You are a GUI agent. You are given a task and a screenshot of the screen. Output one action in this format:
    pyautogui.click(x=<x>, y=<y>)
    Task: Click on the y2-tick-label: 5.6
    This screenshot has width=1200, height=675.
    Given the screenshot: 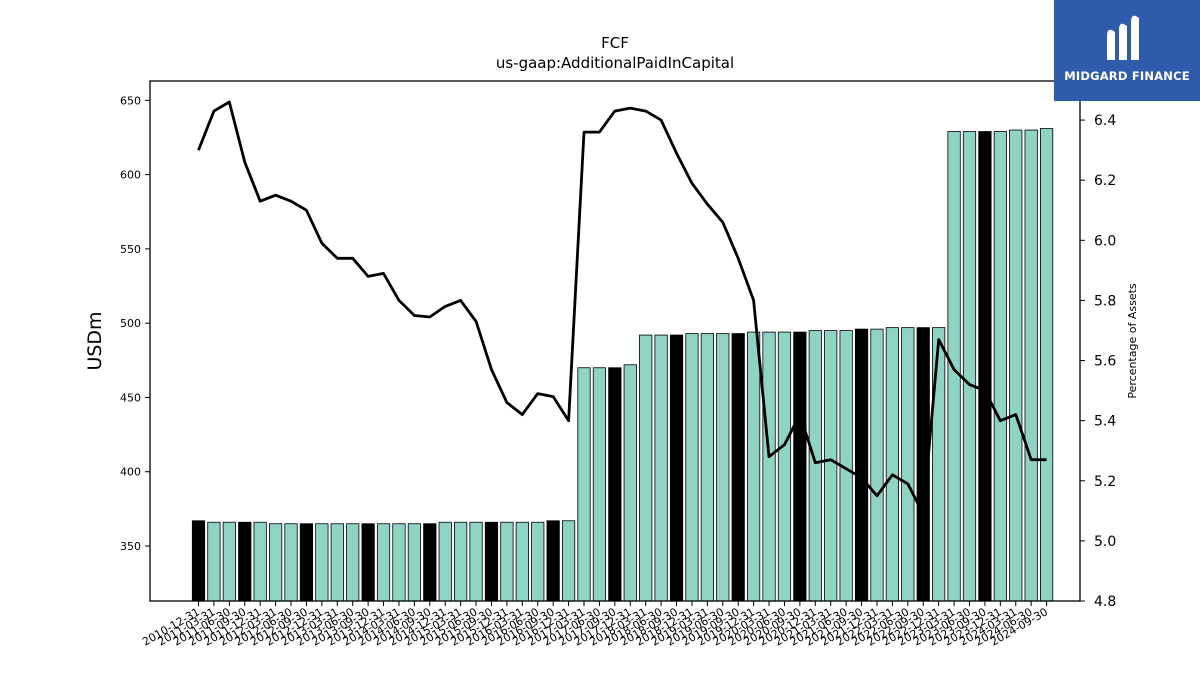 What is the action you would take?
    pyautogui.click(x=1105, y=362)
    